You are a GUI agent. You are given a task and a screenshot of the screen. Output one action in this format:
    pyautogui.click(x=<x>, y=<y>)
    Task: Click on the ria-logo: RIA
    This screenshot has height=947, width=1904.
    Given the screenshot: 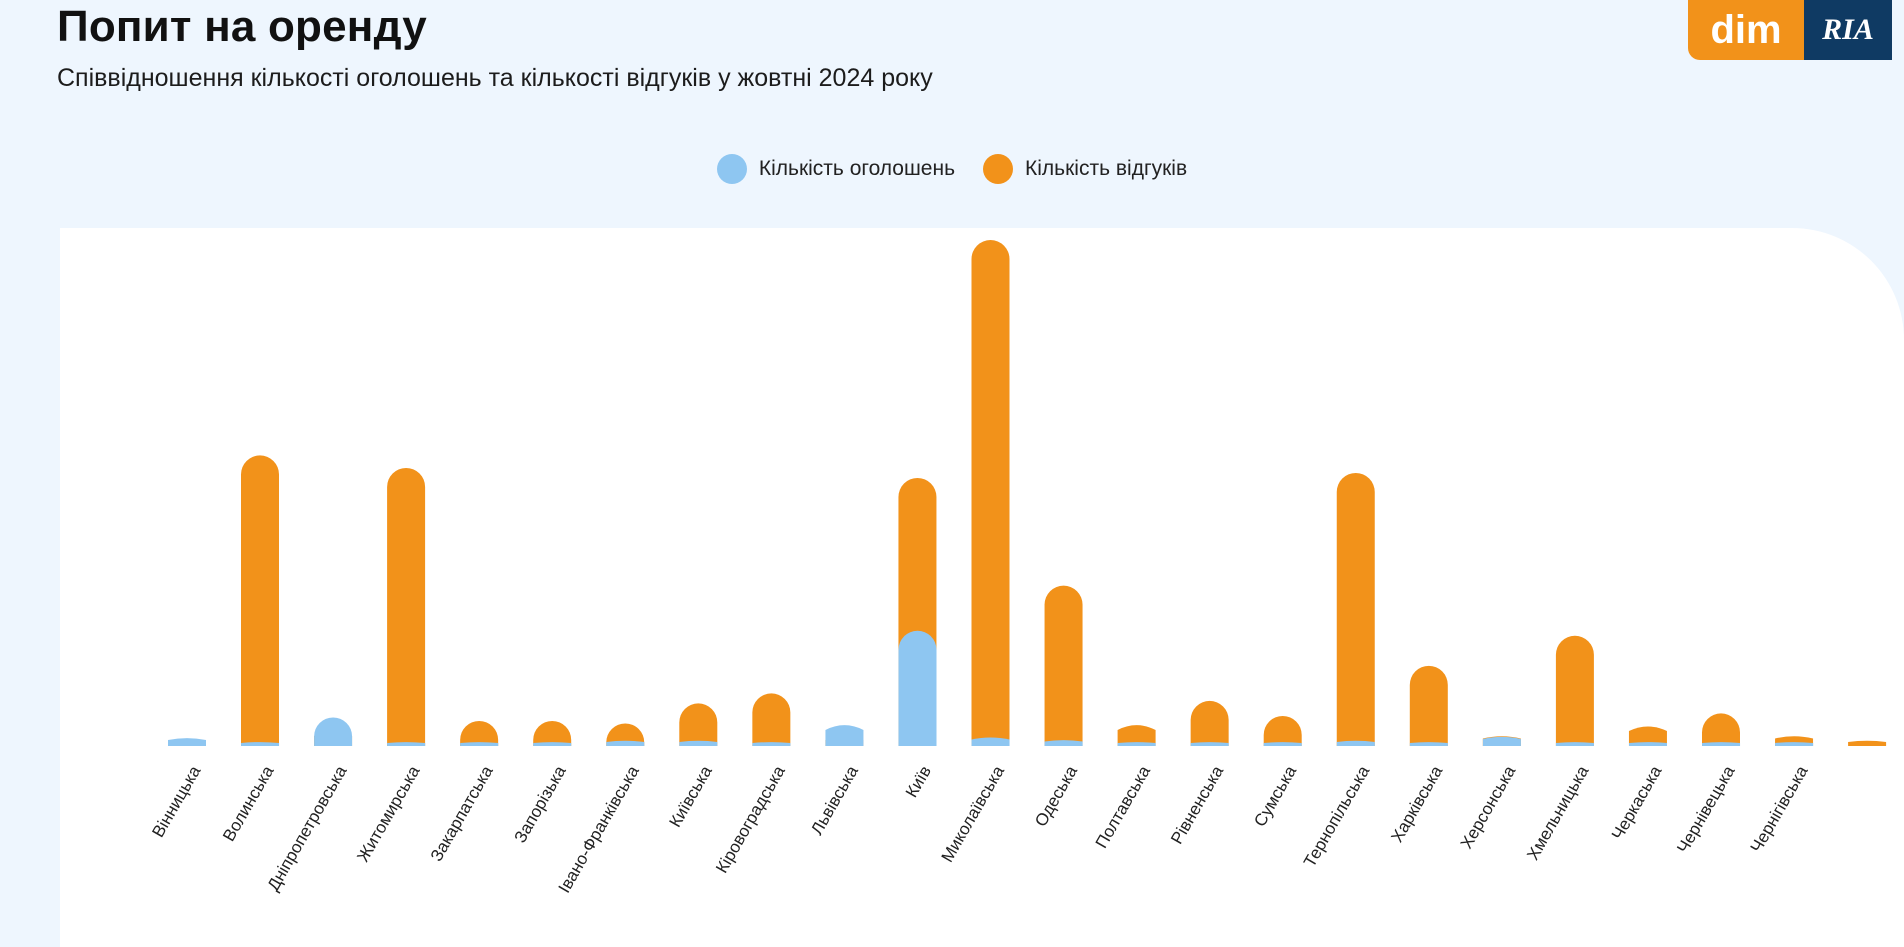 What is the action you would take?
    pyautogui.click(x=1848, y=30)
    